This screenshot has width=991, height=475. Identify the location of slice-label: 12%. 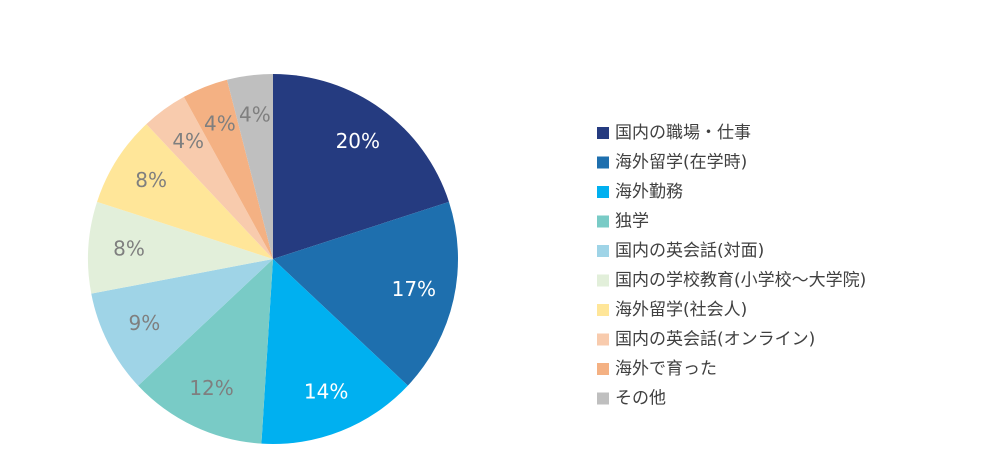
(211, 388).